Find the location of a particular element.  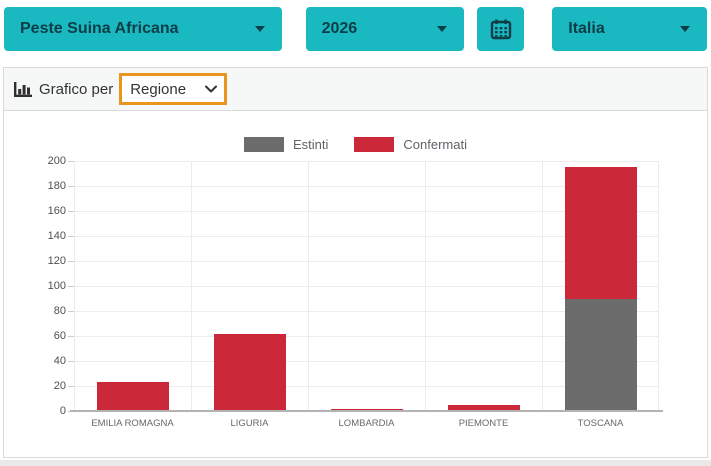

year-select: 2026 is located at coordinates (385, 29).